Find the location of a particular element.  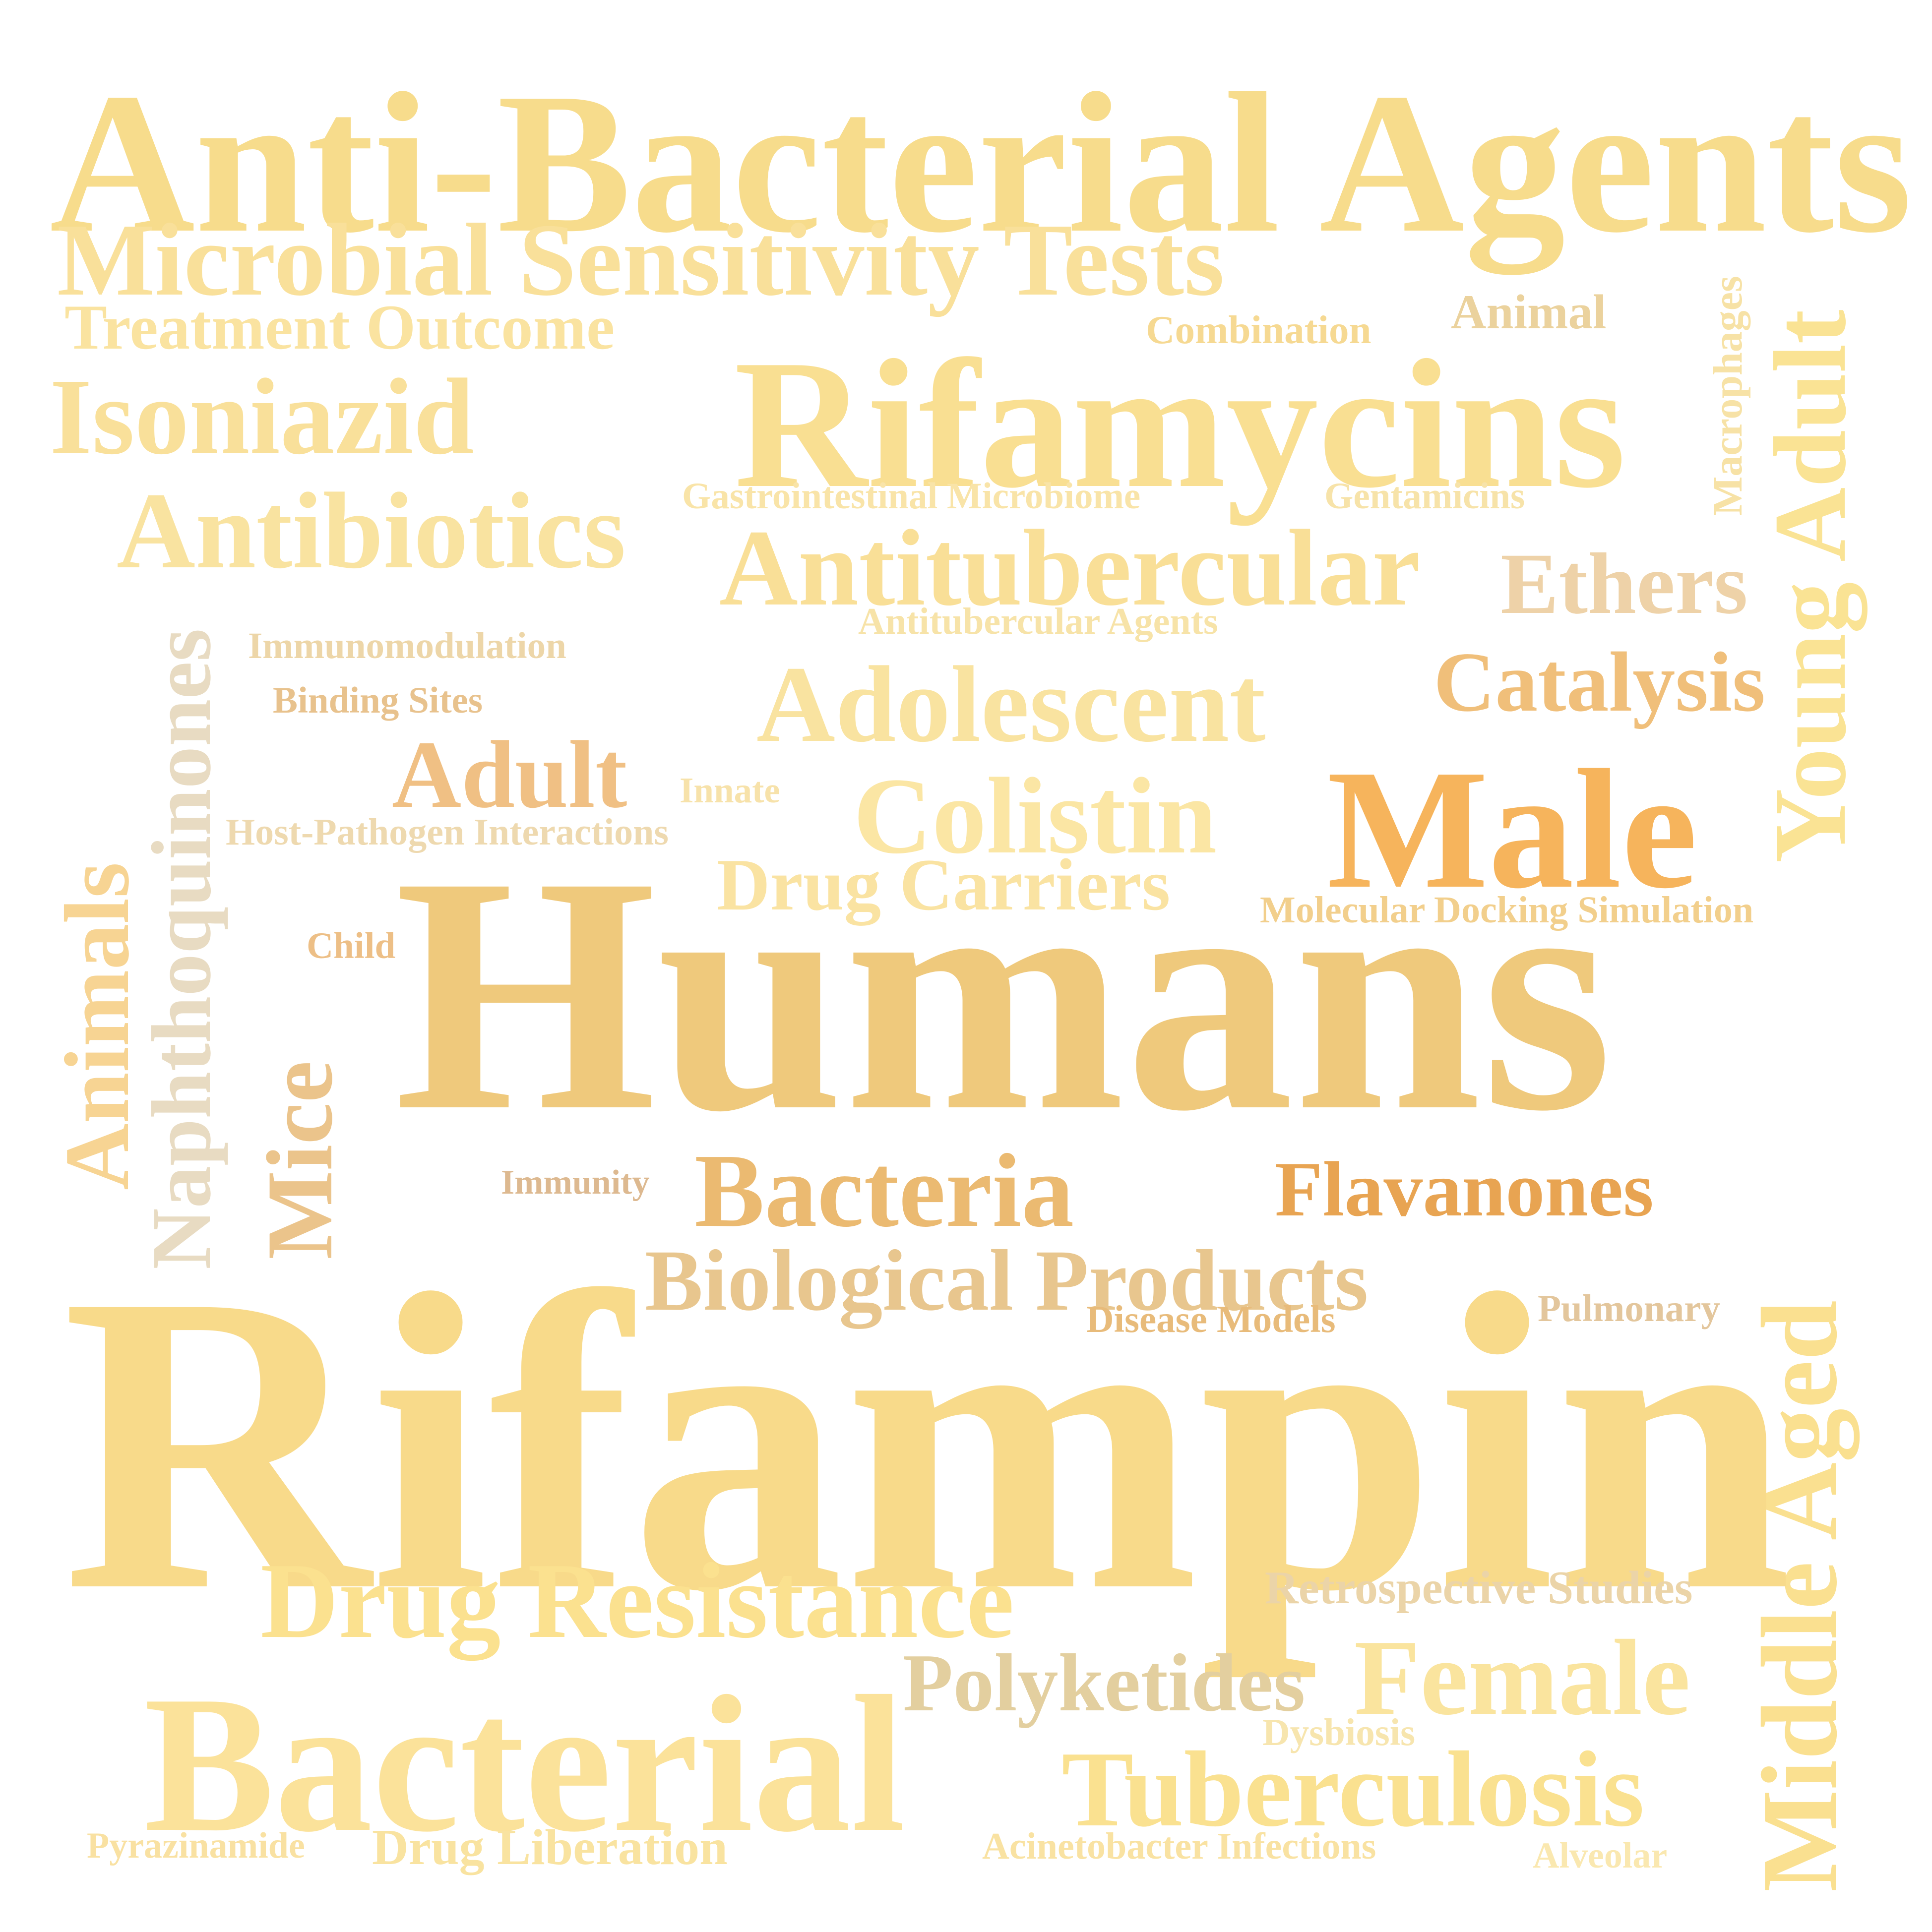

word-female: Female is located at coordinates (1522, 1678).